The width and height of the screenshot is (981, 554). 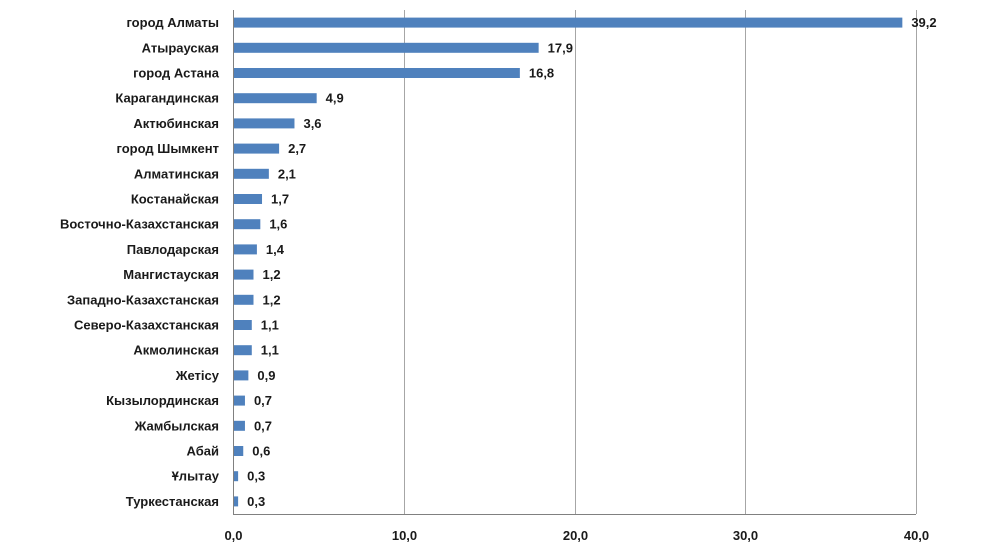 What do you see at coordinates (172, 22) in the screenshot?
I see `category-label: город Алматы` at bounding box center [172, 22].